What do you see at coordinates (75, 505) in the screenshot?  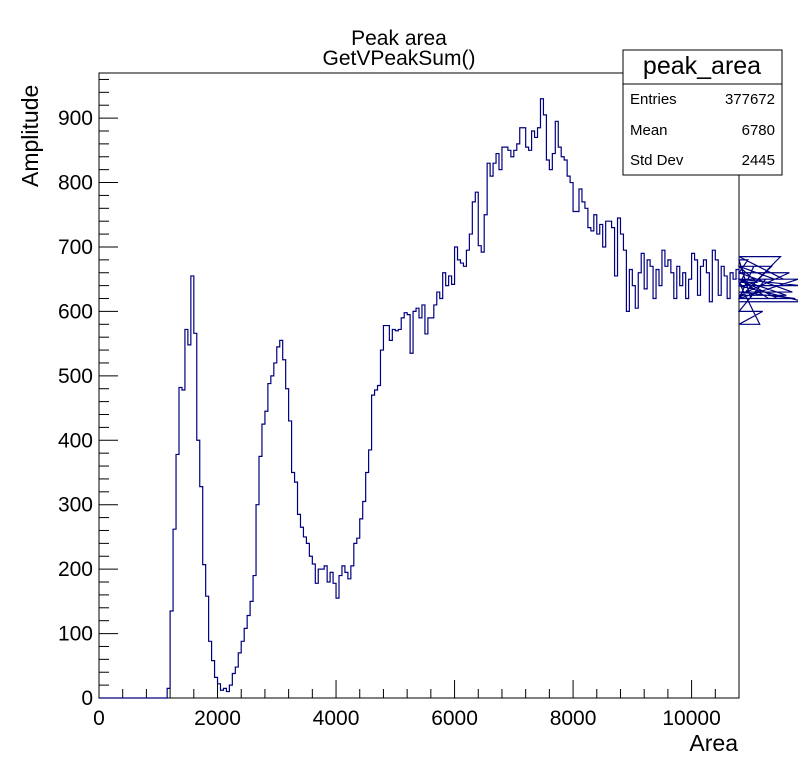 I see `y-tick-label: 300` at bounding box center [75, 505].